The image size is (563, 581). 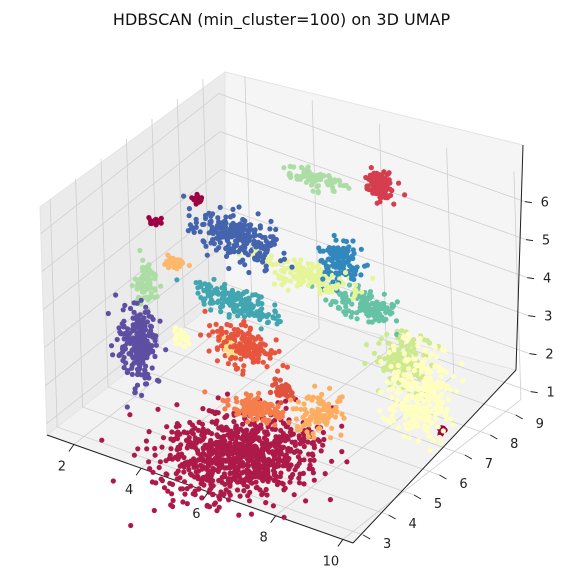 I want to click on y-tick-label: 8, so click(x=514, y=444).